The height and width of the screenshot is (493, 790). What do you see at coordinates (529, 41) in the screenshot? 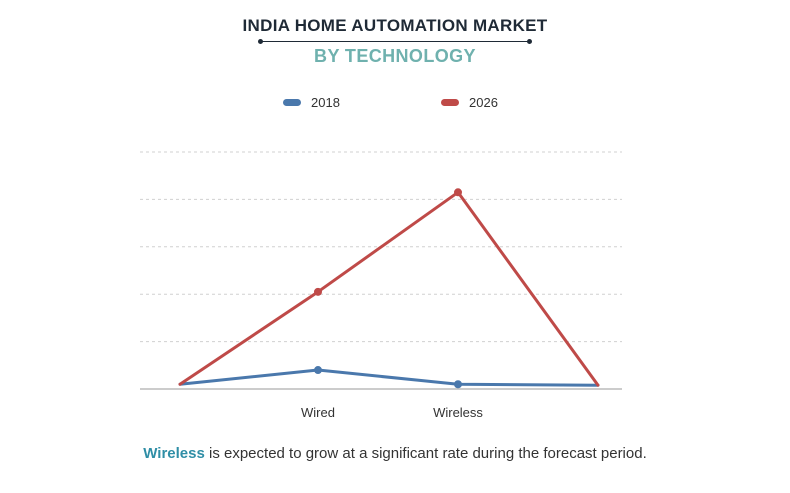
I see `title-underline-dot-right` at bounding box center [529, 41].